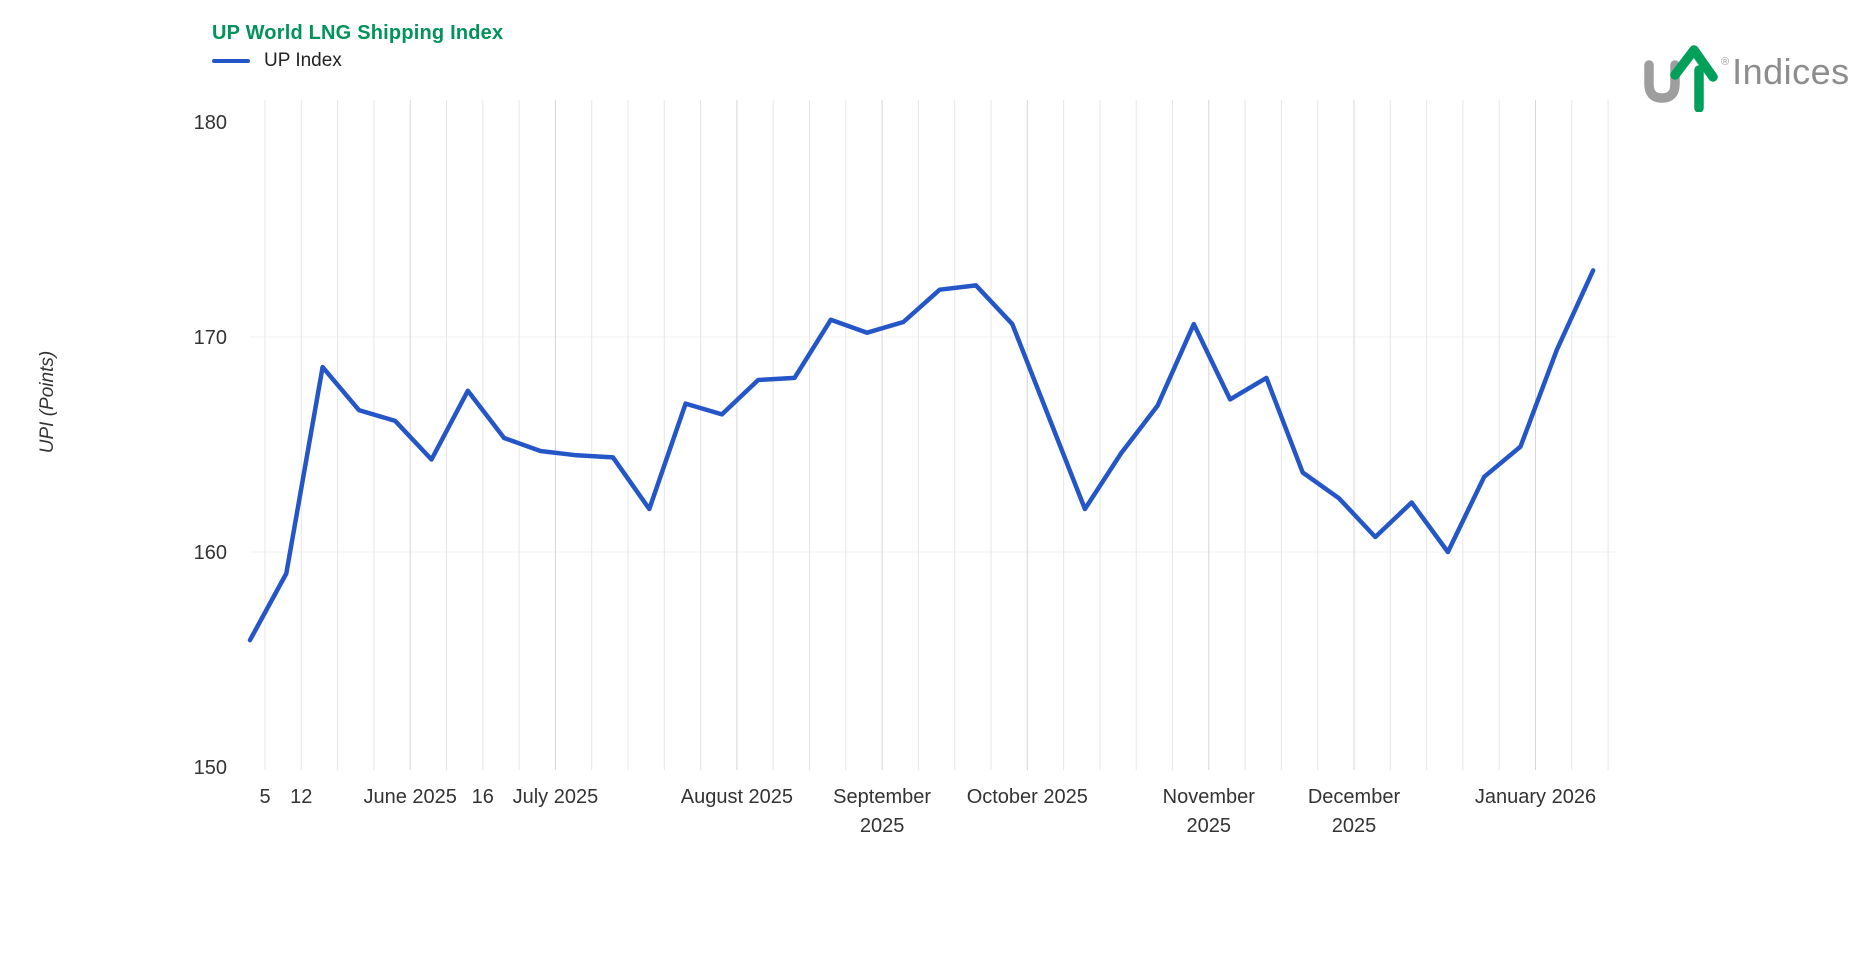 The height and width of the screenshot is (960, 1863). I want to click on legend-line-marker, so click(231, 61).